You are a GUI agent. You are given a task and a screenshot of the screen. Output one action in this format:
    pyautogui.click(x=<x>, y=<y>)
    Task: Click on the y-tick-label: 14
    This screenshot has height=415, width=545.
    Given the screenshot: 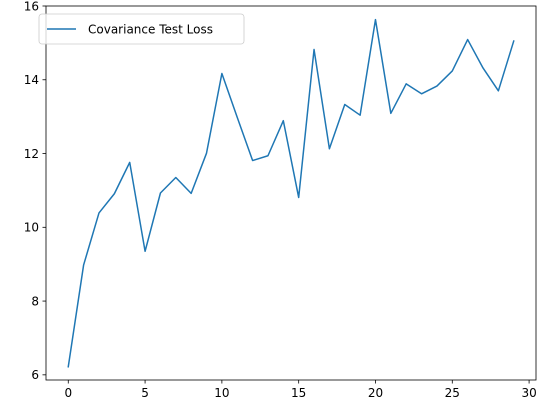 What is the action you would take?
    pyautogui.click(x=31, y=80)
    